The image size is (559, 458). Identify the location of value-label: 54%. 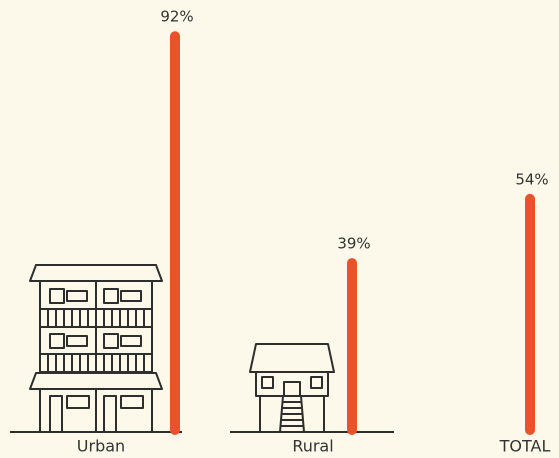
(531, 179).